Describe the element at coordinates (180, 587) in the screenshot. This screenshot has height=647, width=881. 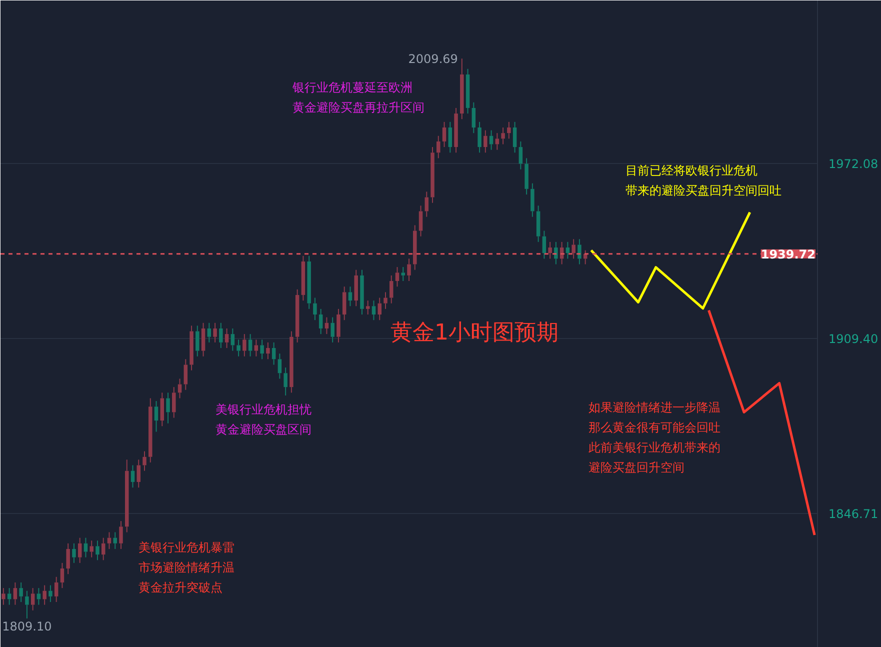
I see `annotation: 黄金拉升突破点` at that location.